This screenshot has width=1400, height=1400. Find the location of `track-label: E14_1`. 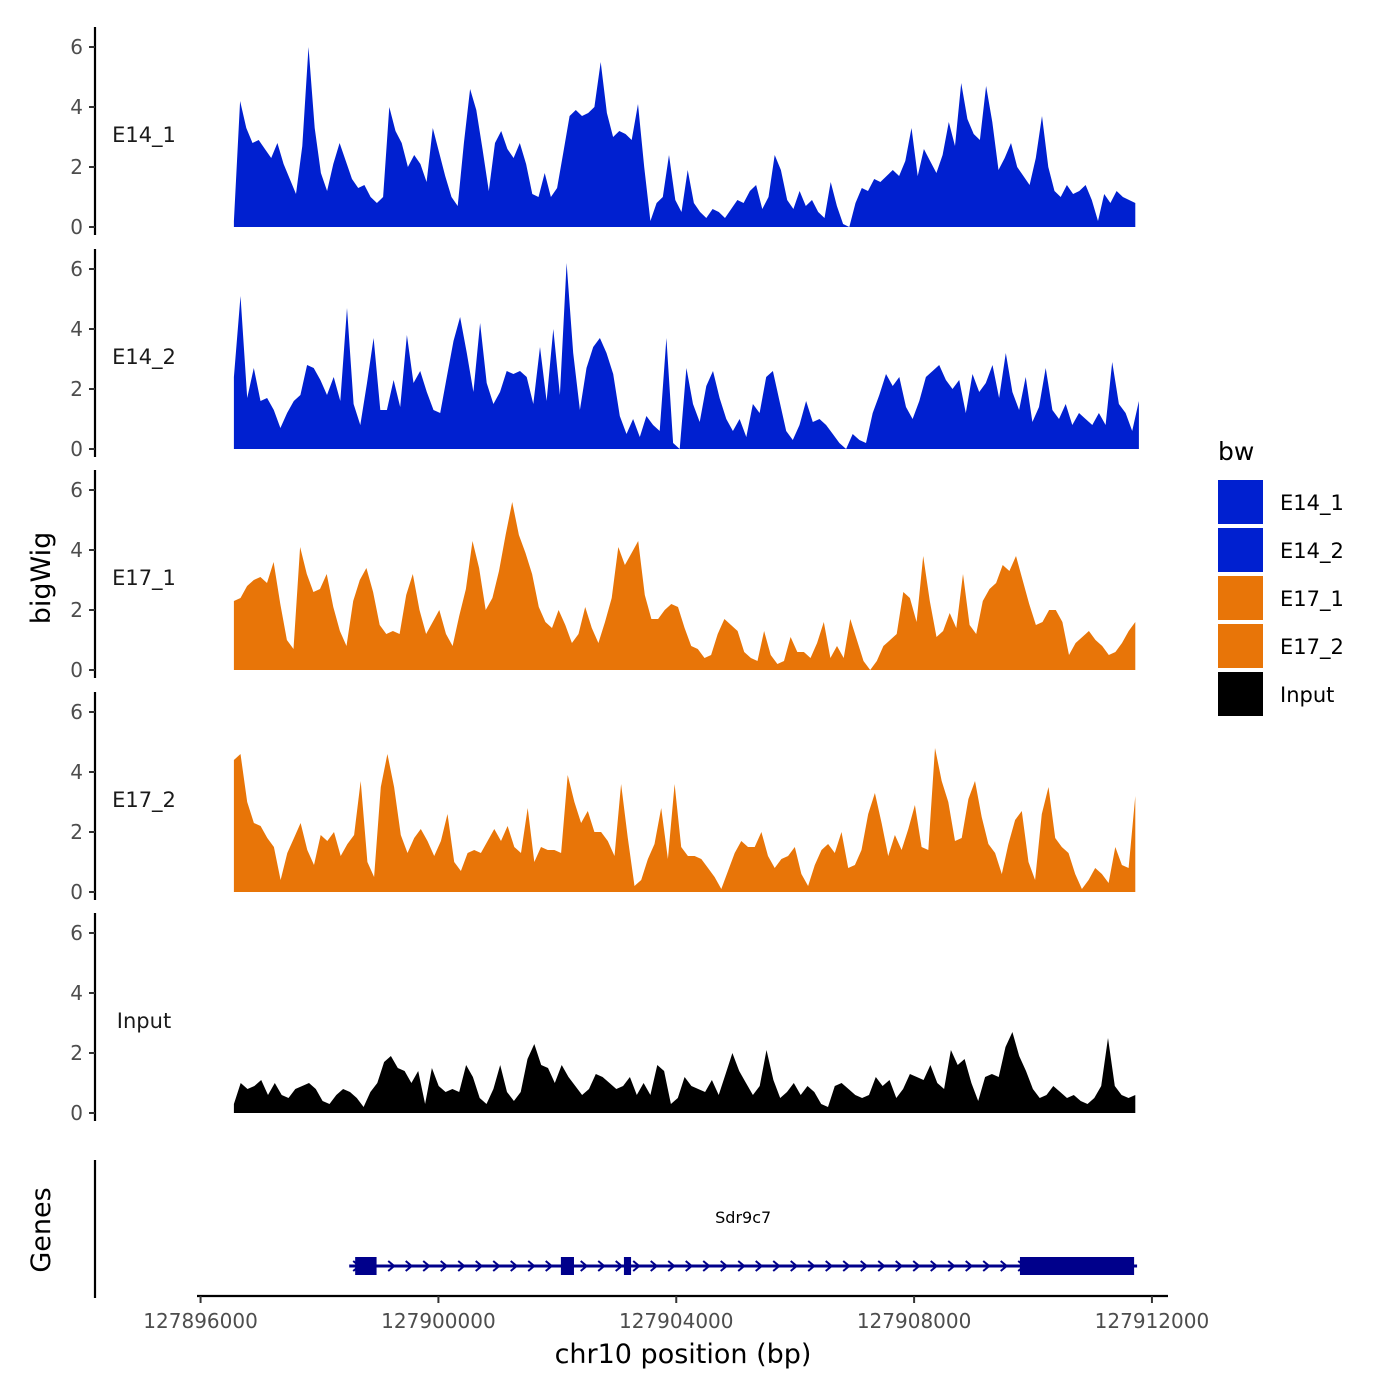

track-label: E14_1 is located at coordinates (144, 135).